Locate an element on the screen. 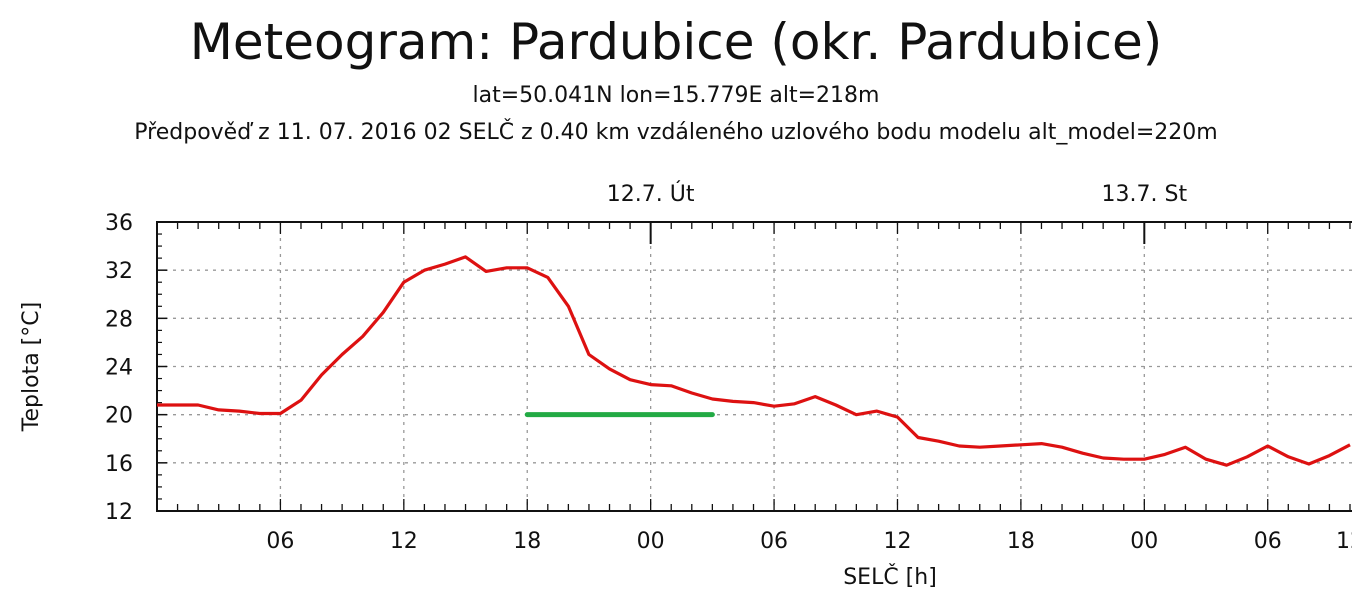 The image size is (1352, 596). day-label: 12.7. Út is located at coordinates (651, 194).